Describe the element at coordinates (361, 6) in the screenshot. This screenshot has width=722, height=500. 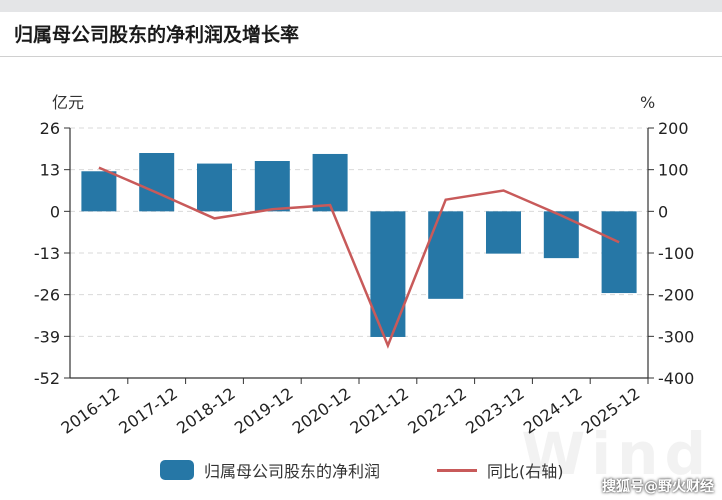
I see `top-band` at that location.